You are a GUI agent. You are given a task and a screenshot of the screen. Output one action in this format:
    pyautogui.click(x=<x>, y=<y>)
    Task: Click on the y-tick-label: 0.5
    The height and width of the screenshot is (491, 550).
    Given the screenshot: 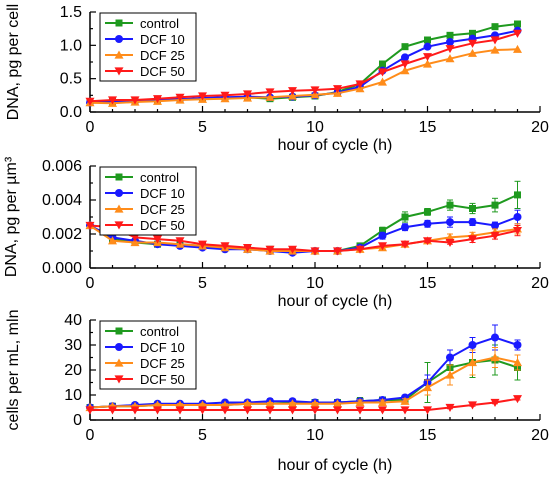 What is the action you would take?
    pyautogui.click(x=71, y=79)
    